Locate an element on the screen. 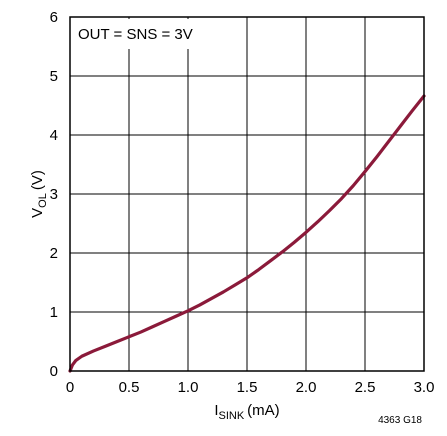 The height and width of the screenshot is (436, 447). annotation-box is located at coordinates (142, 34).